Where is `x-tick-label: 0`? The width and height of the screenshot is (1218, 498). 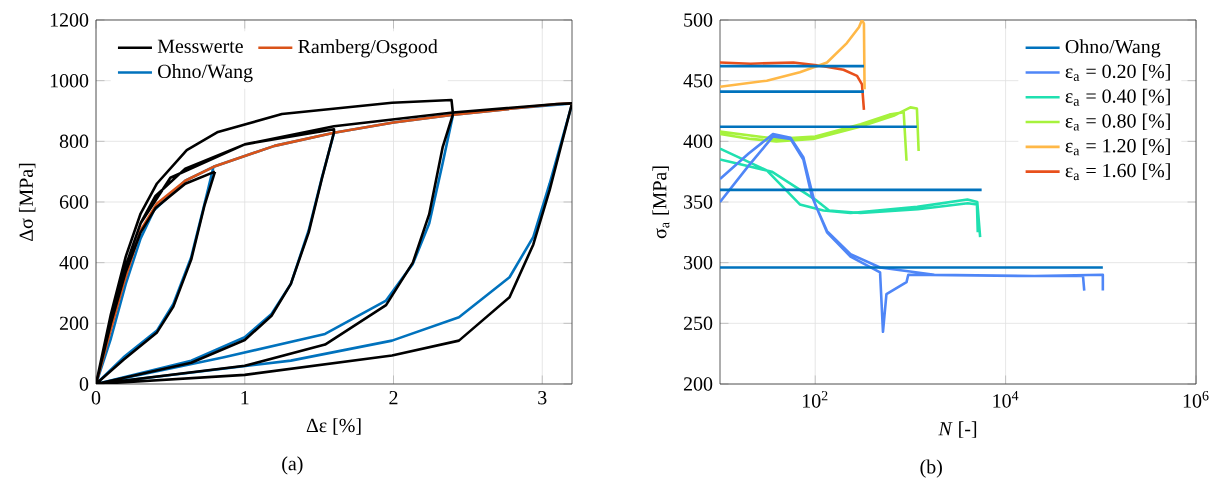
x-tick-label: 0 is located at coordinates (96, 398).